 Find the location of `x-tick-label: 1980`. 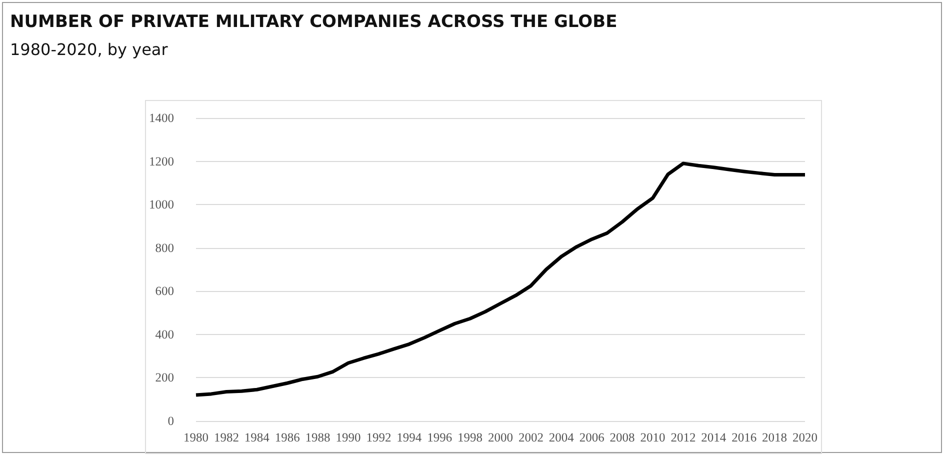

x-tick-label: 1980 is located at coordinates (196, 437).